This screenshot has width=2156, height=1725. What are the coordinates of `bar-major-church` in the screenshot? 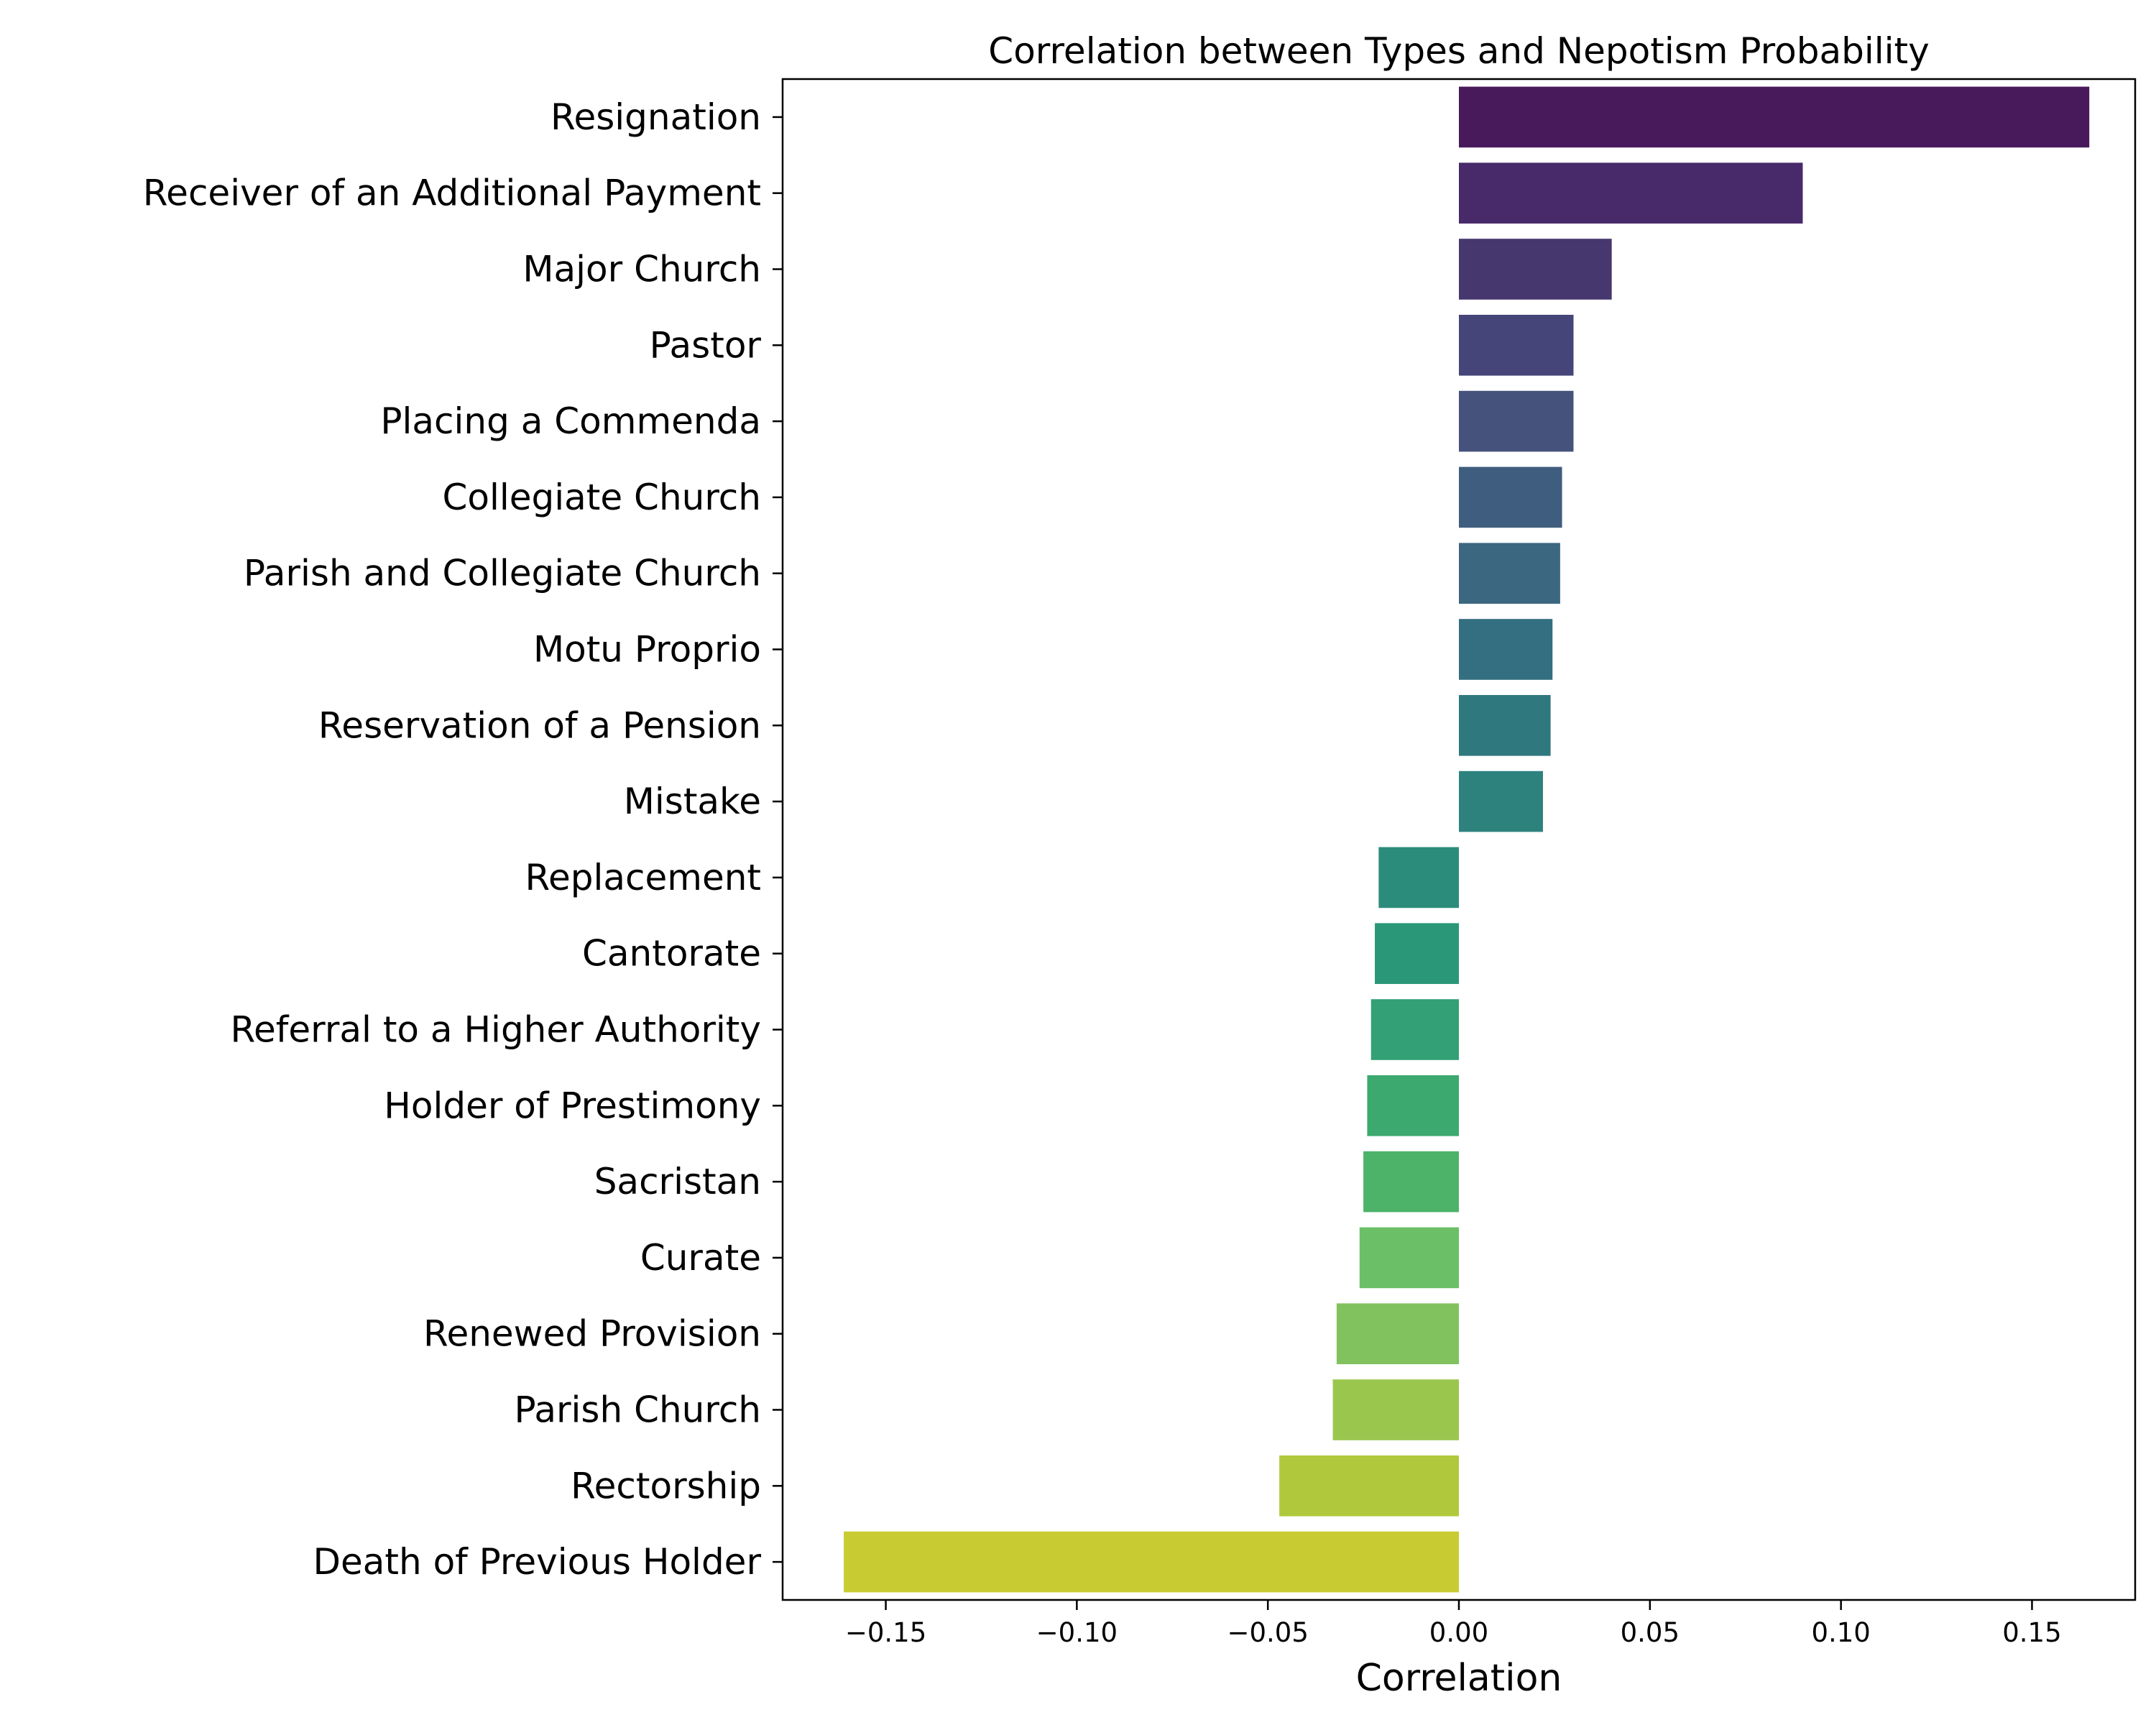 It's located at (1535, 269).